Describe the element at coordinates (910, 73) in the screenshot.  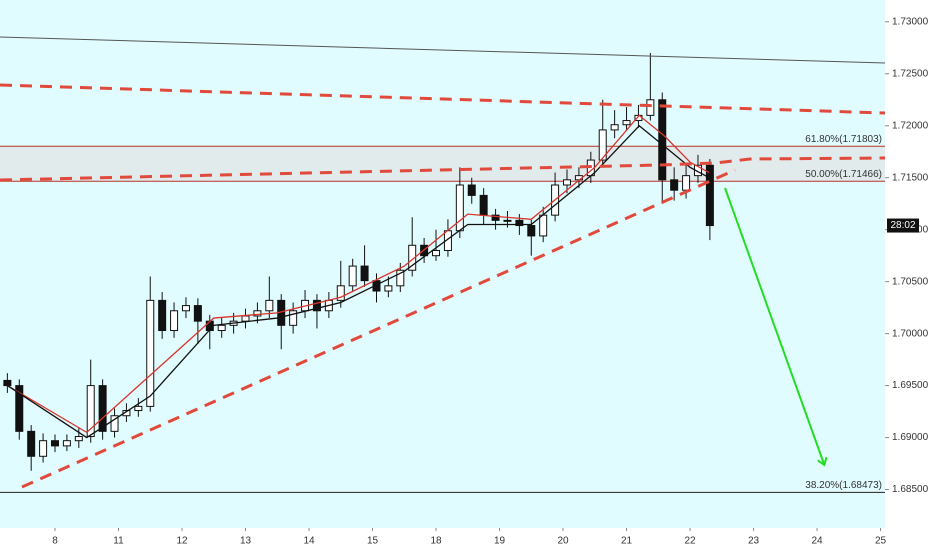
I see `y-tick-label: 1.72500` at that location.